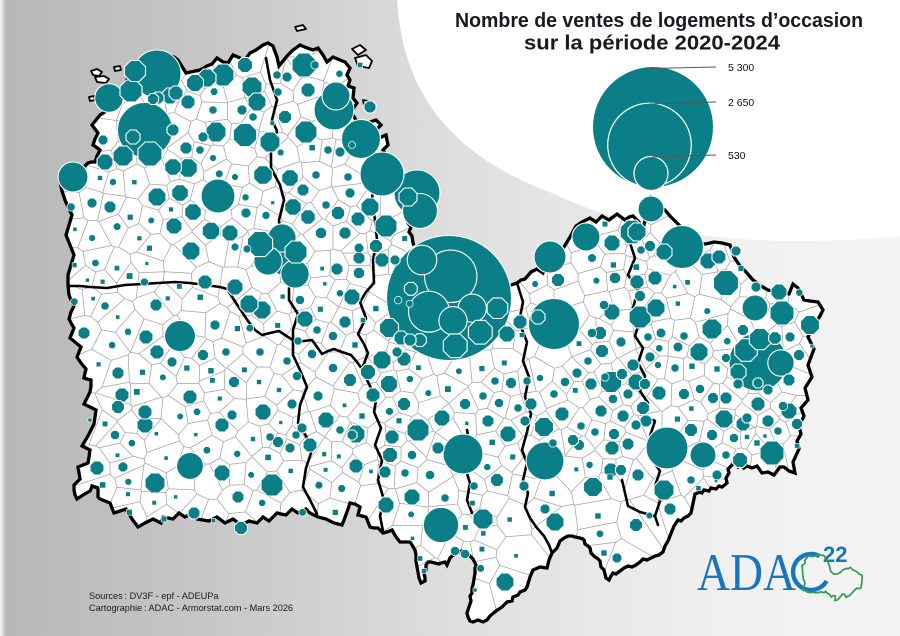 The width and height of the screenshot is (900, 636). What do you see at coordinates (652, 44) in the screenshot?
I see `svg-text: sur la période 2020-2024` at bounding box center [652, 44].